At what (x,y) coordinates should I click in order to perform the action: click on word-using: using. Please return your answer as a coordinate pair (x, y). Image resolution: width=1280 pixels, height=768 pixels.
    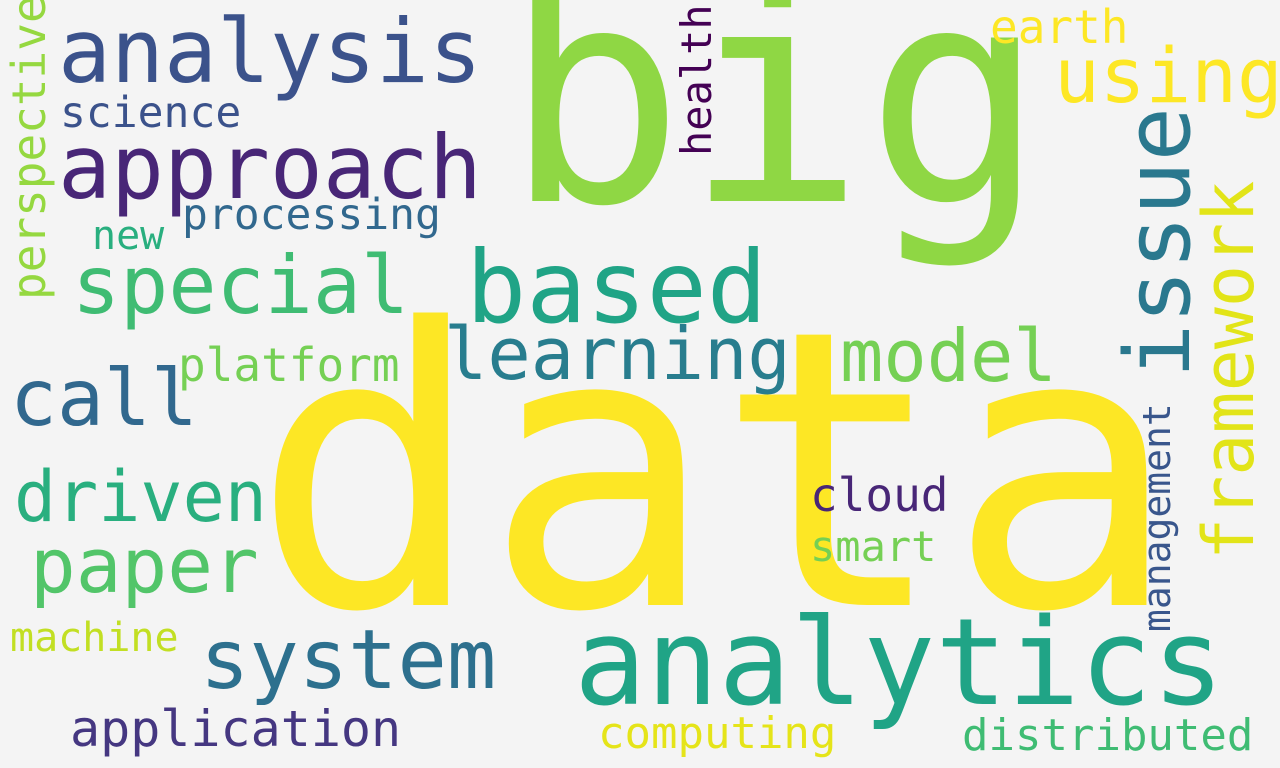
    Looking at the image, I should click on (1167, 75).